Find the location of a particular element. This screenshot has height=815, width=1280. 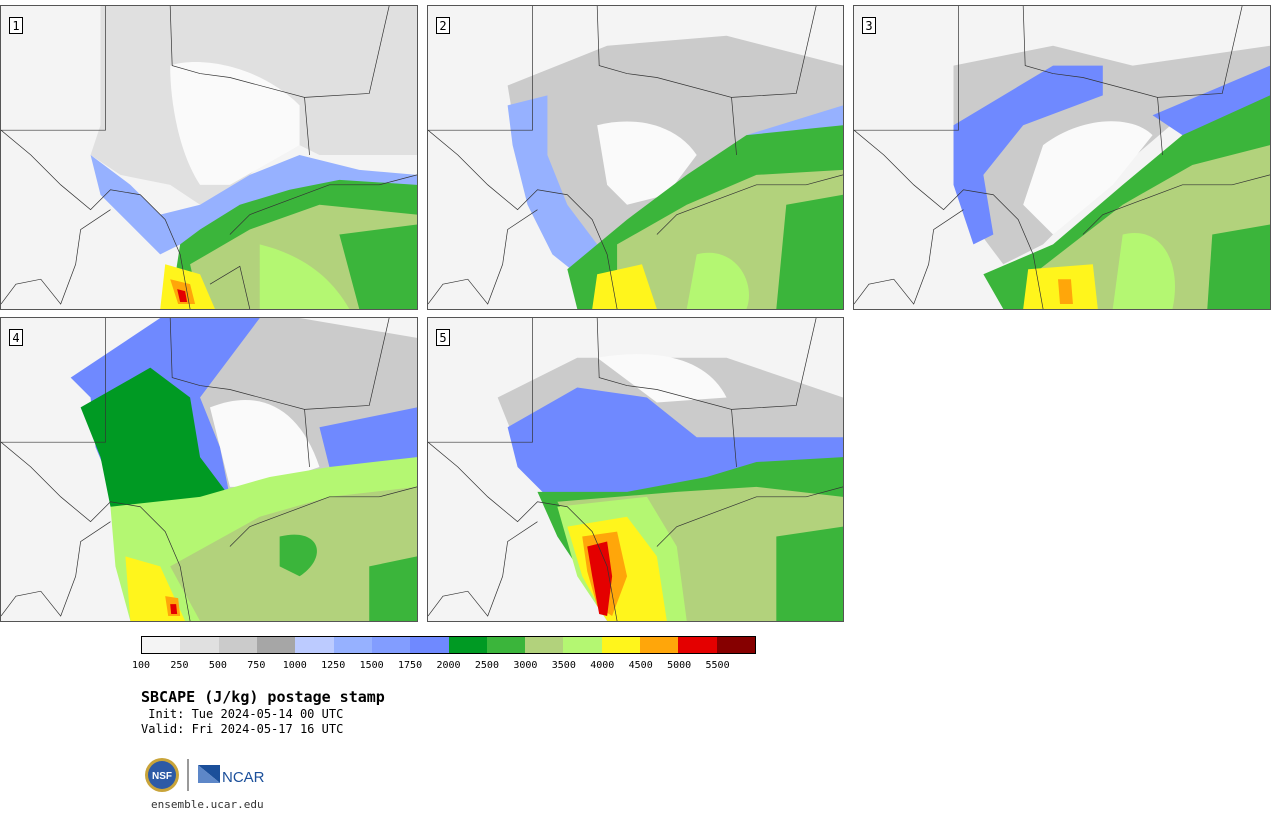

logo-group: NSF NCAR is located at coordinates (209, 775).